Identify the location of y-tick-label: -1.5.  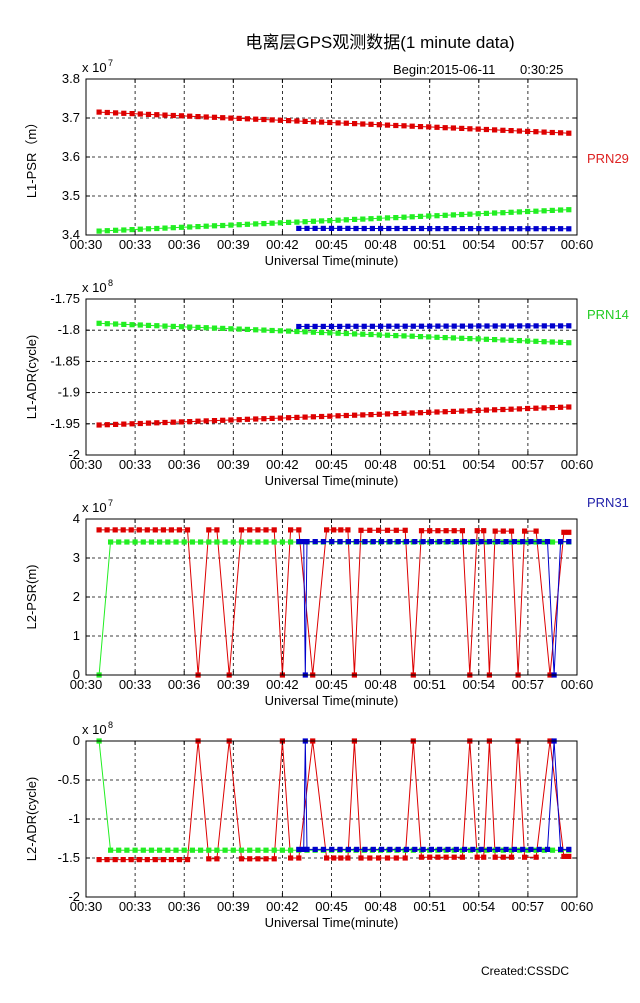
(69, 857).